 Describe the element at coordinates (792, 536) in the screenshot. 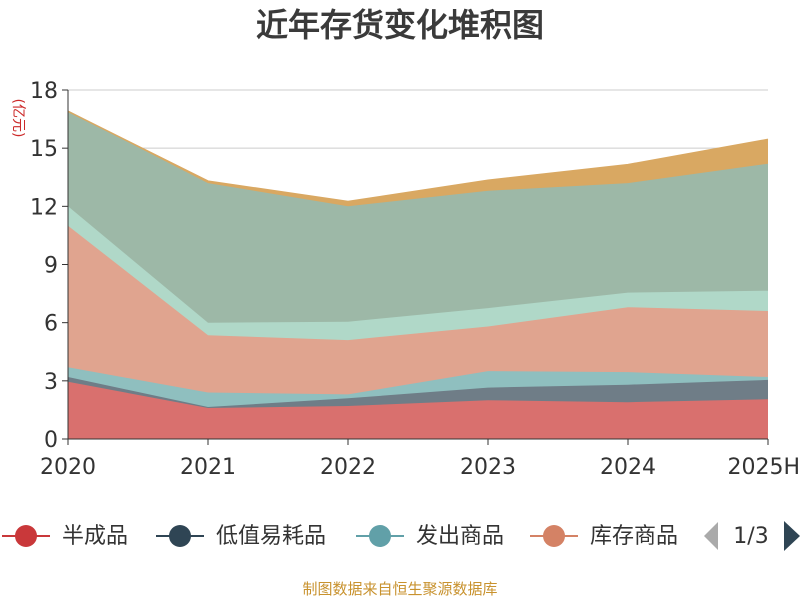

I see `legend-next-arrow-icon` at that location.